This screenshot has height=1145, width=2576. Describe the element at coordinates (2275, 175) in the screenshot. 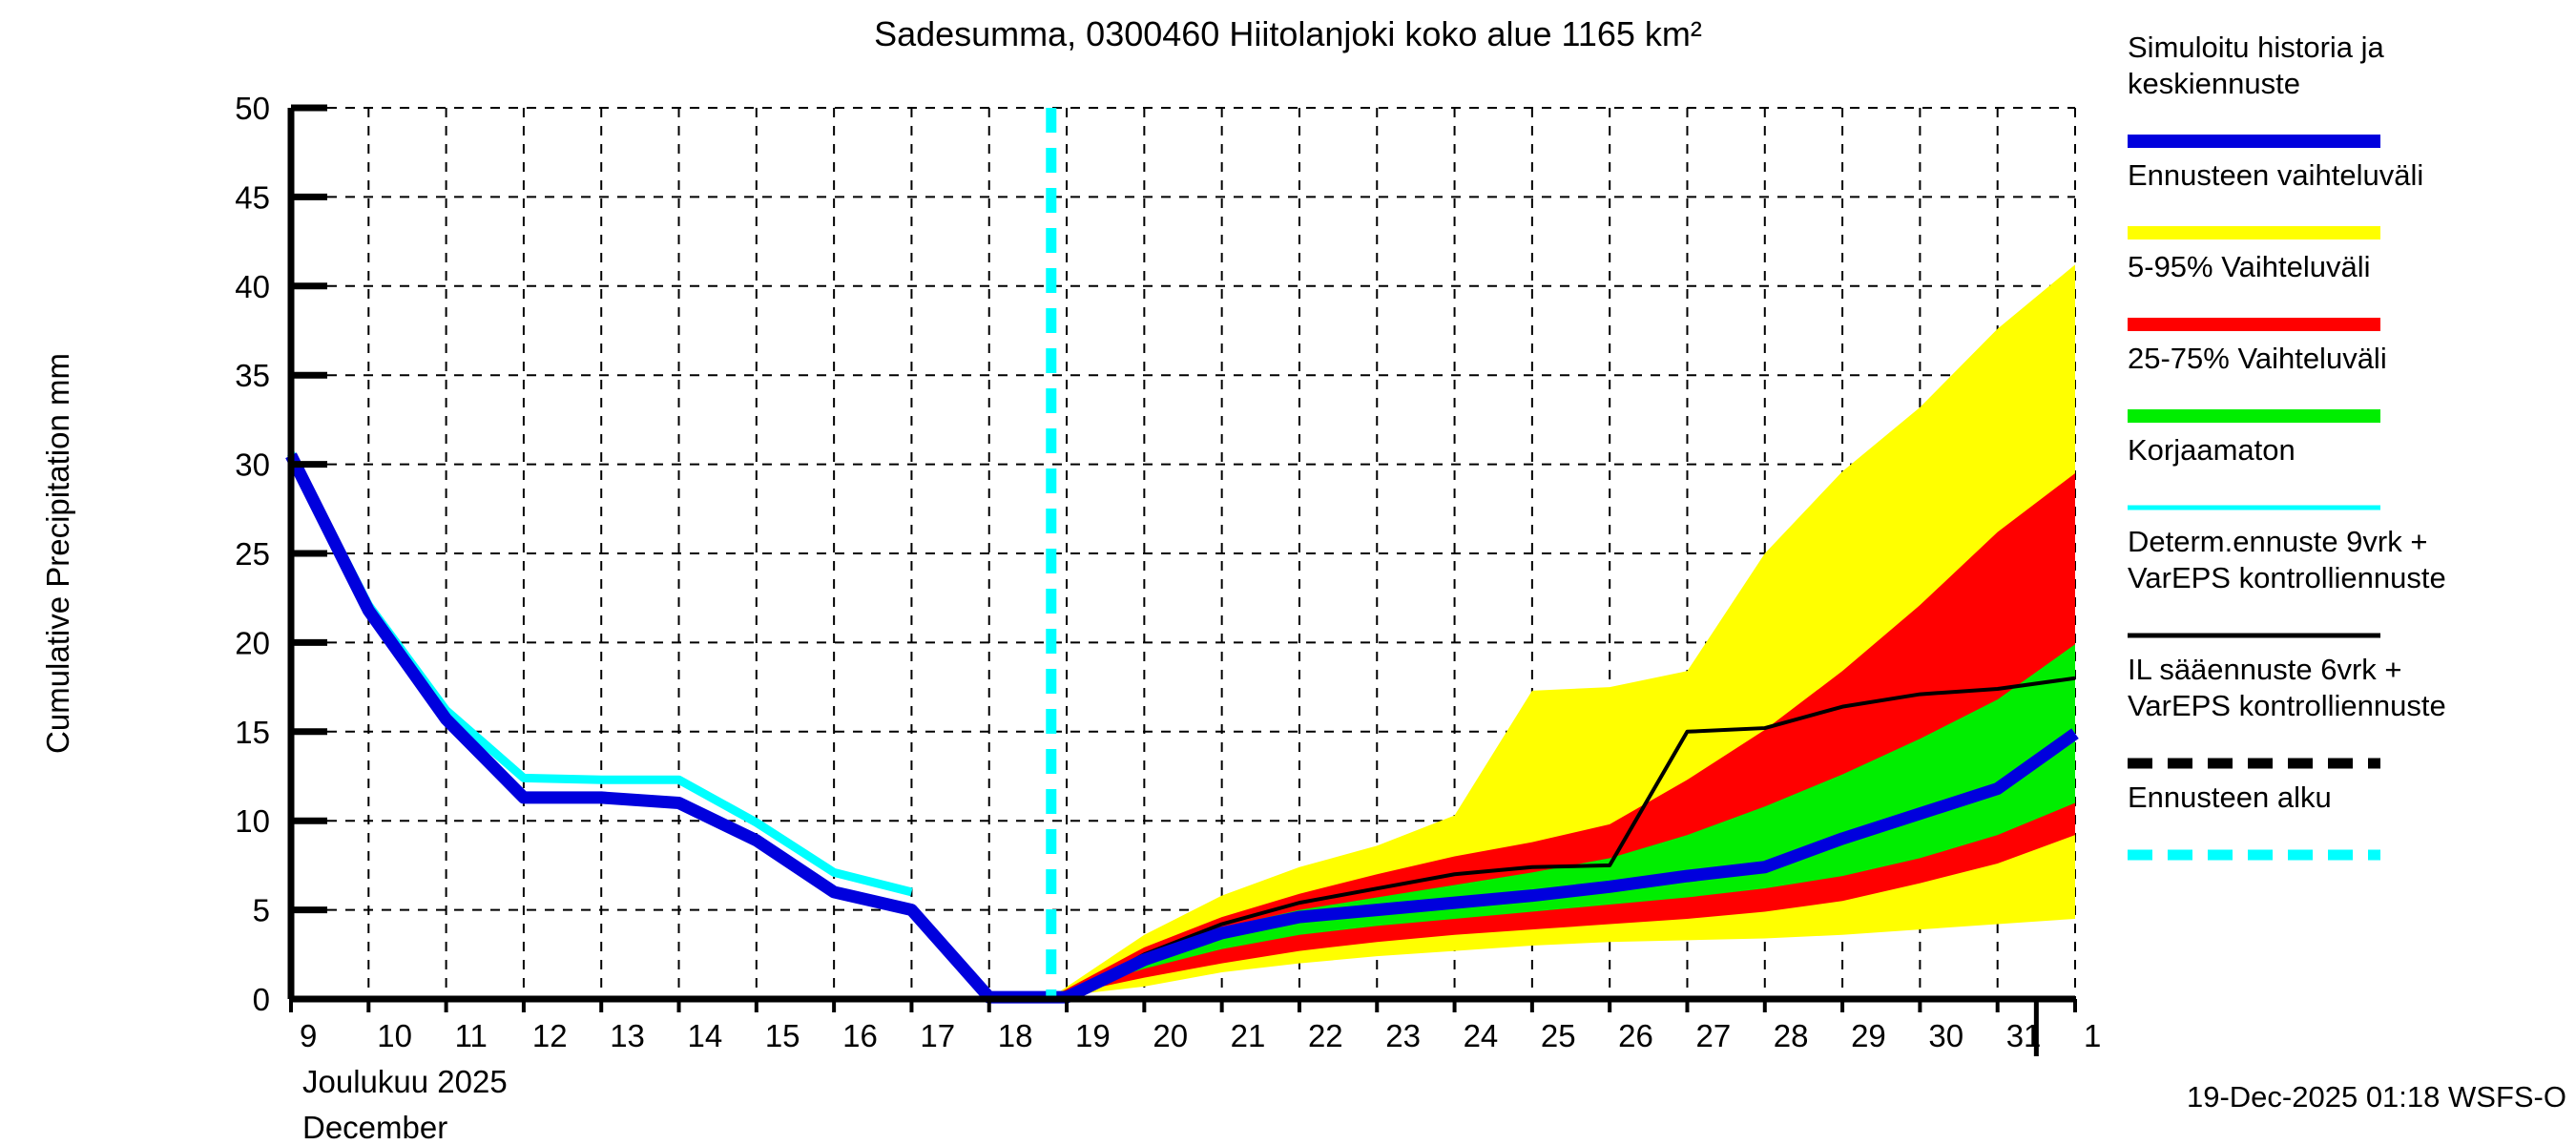

I see `legend-label-forecast-range: Ennusteen vaihteluväli` at that location.